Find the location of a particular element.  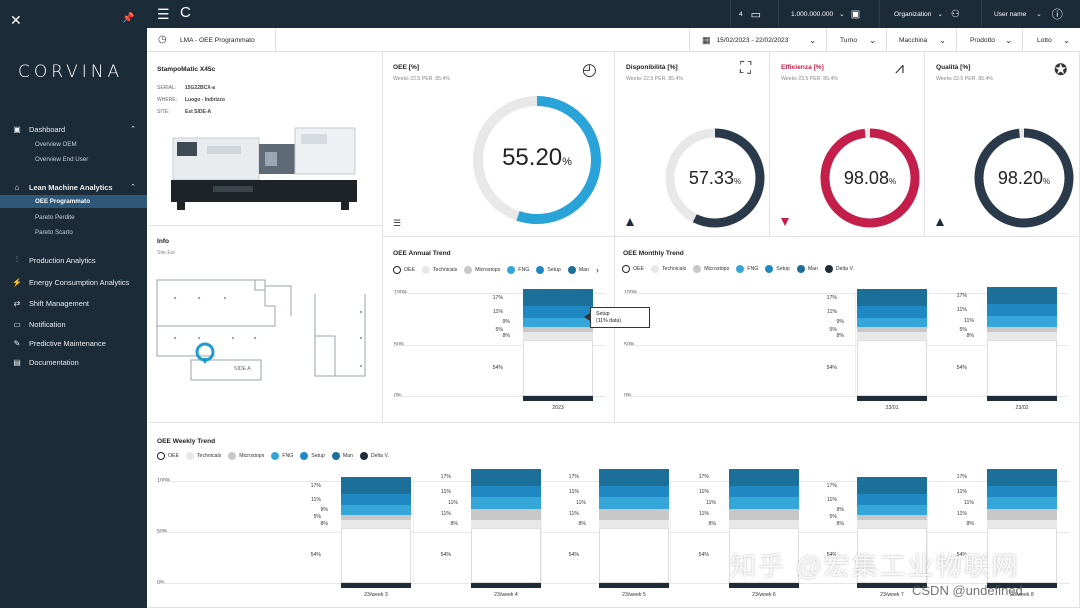

tooltip-value: (11% data) is located at coordinates (608, 321).